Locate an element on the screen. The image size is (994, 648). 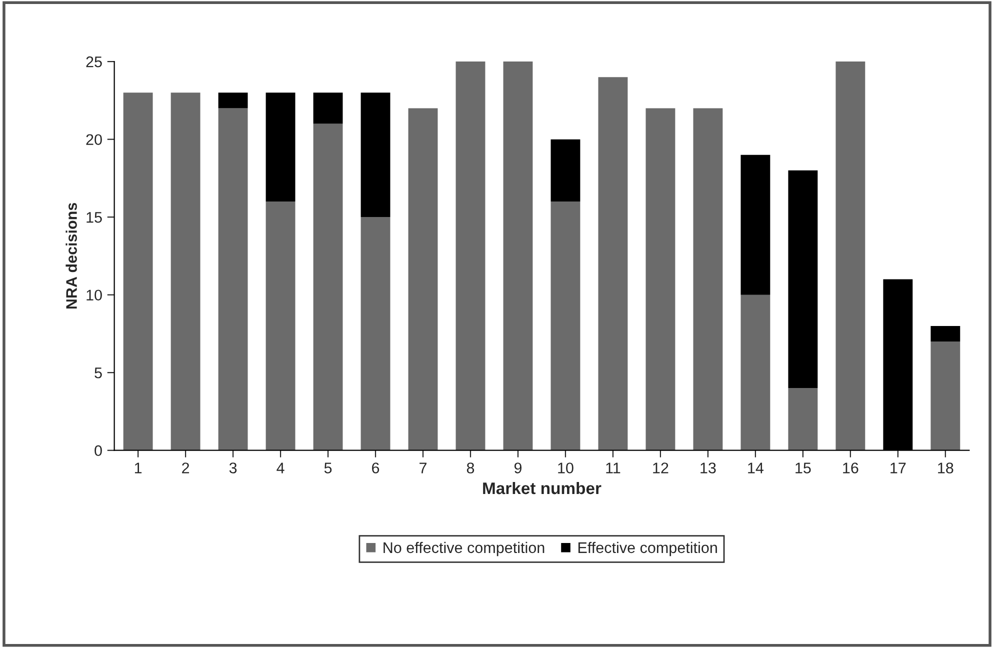
y-tick-label: 20 is located at coordinates (94, 140).